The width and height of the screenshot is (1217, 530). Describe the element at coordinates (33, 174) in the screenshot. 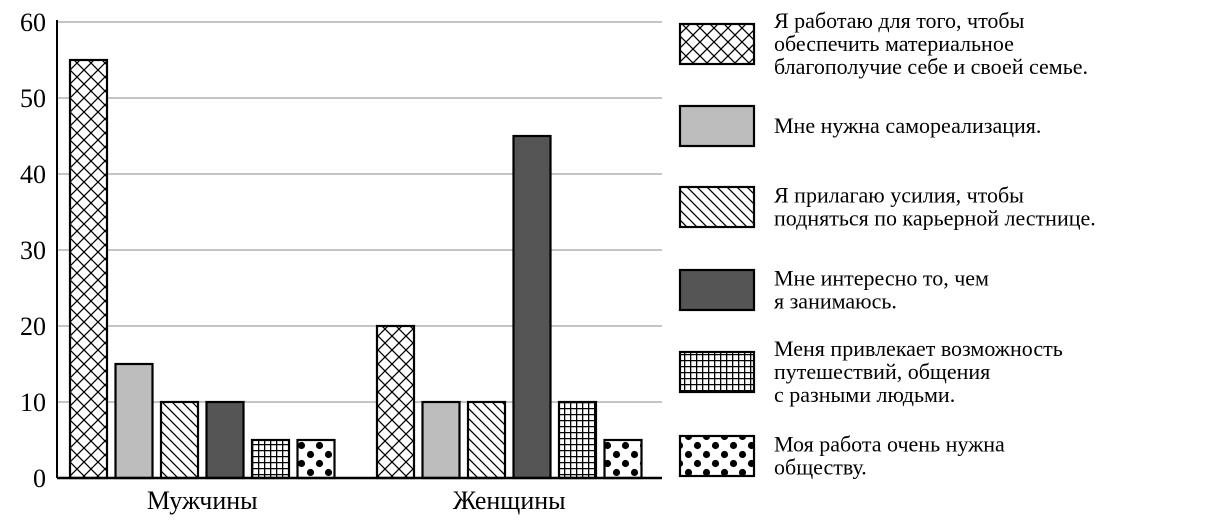

I see `y-tick-label: 40` at that location.